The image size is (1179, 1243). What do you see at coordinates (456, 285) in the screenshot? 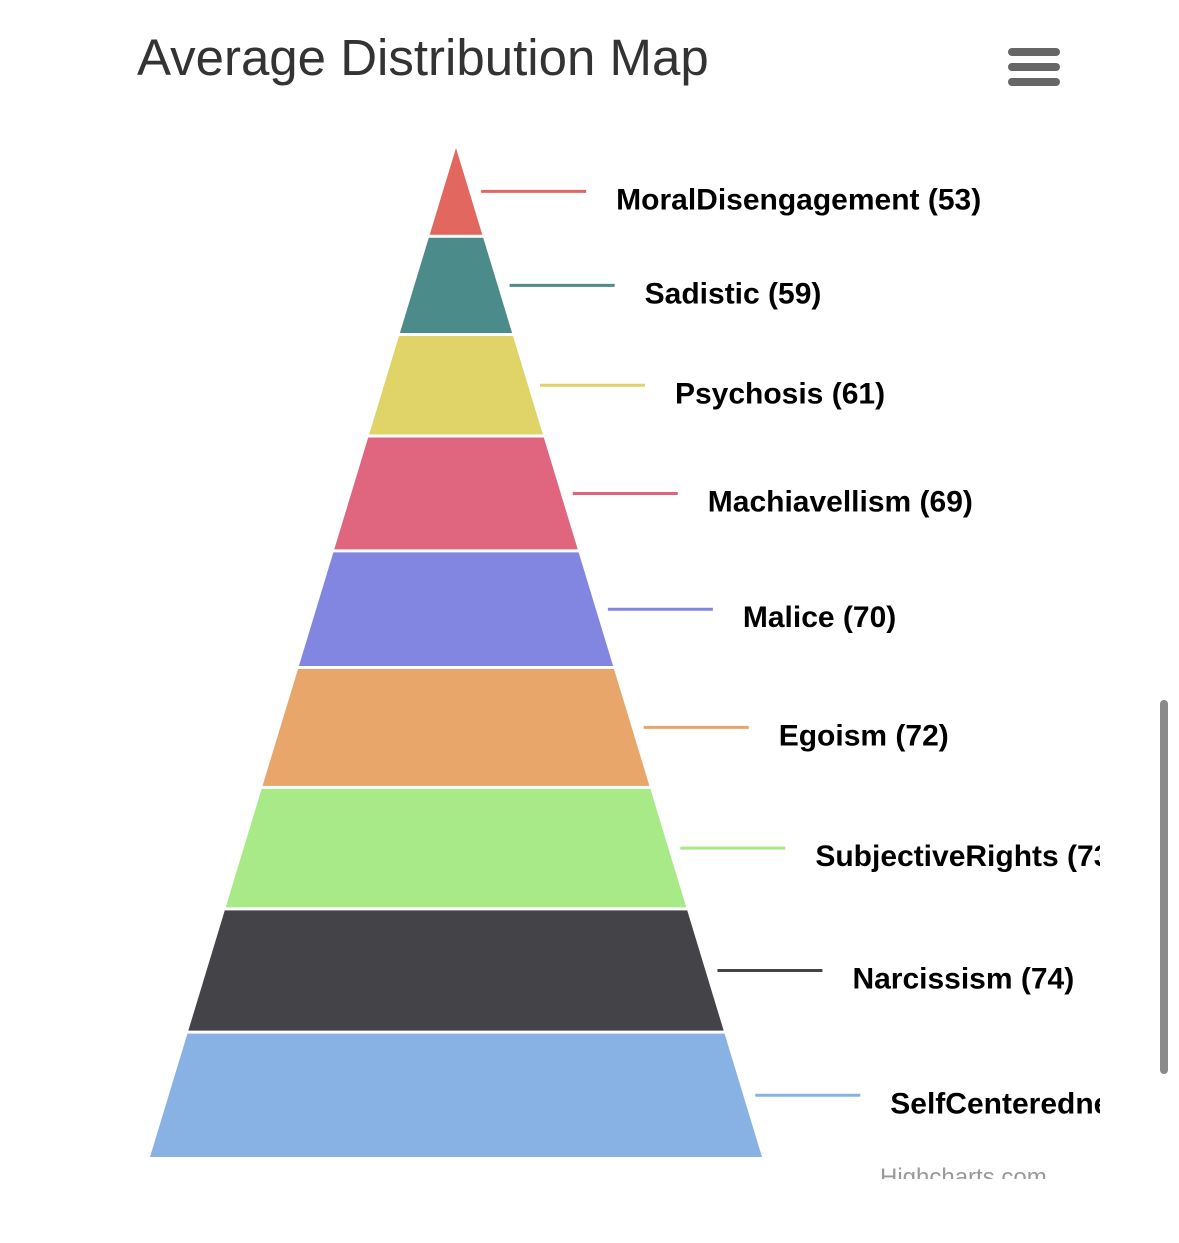
I see `pyramid-segment-sadistic` at bounding box center [456, 285].